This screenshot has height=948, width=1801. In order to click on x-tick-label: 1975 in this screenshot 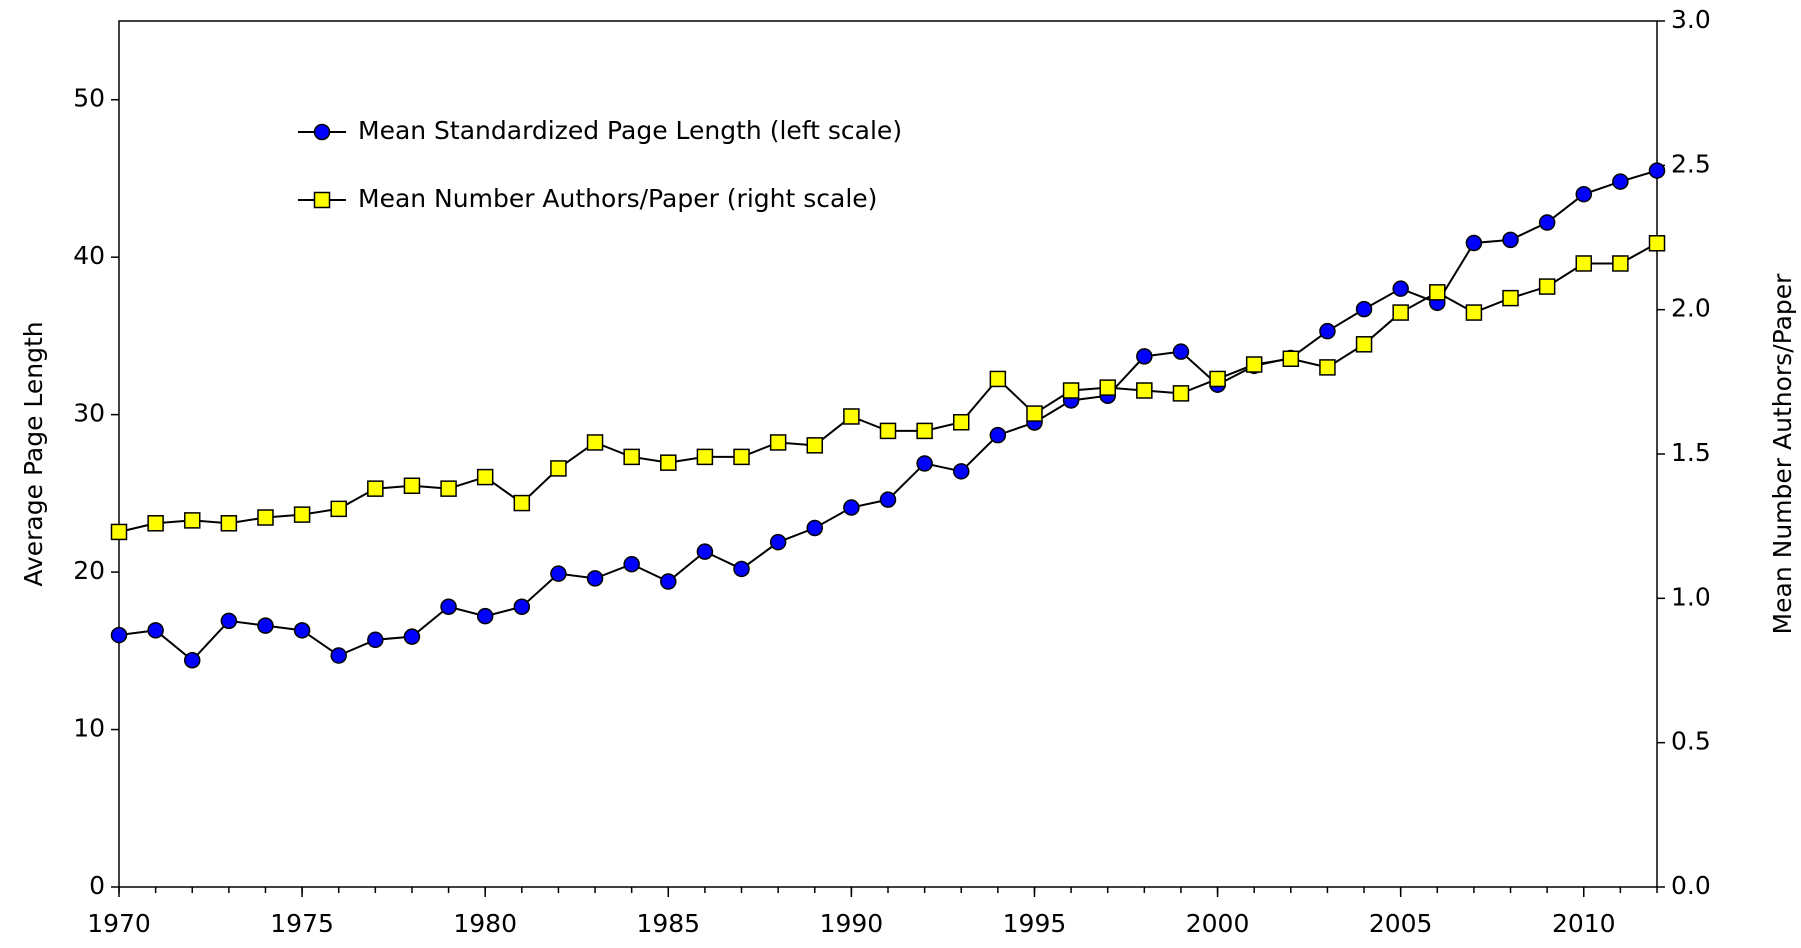, I will do `click(302, 923)`.